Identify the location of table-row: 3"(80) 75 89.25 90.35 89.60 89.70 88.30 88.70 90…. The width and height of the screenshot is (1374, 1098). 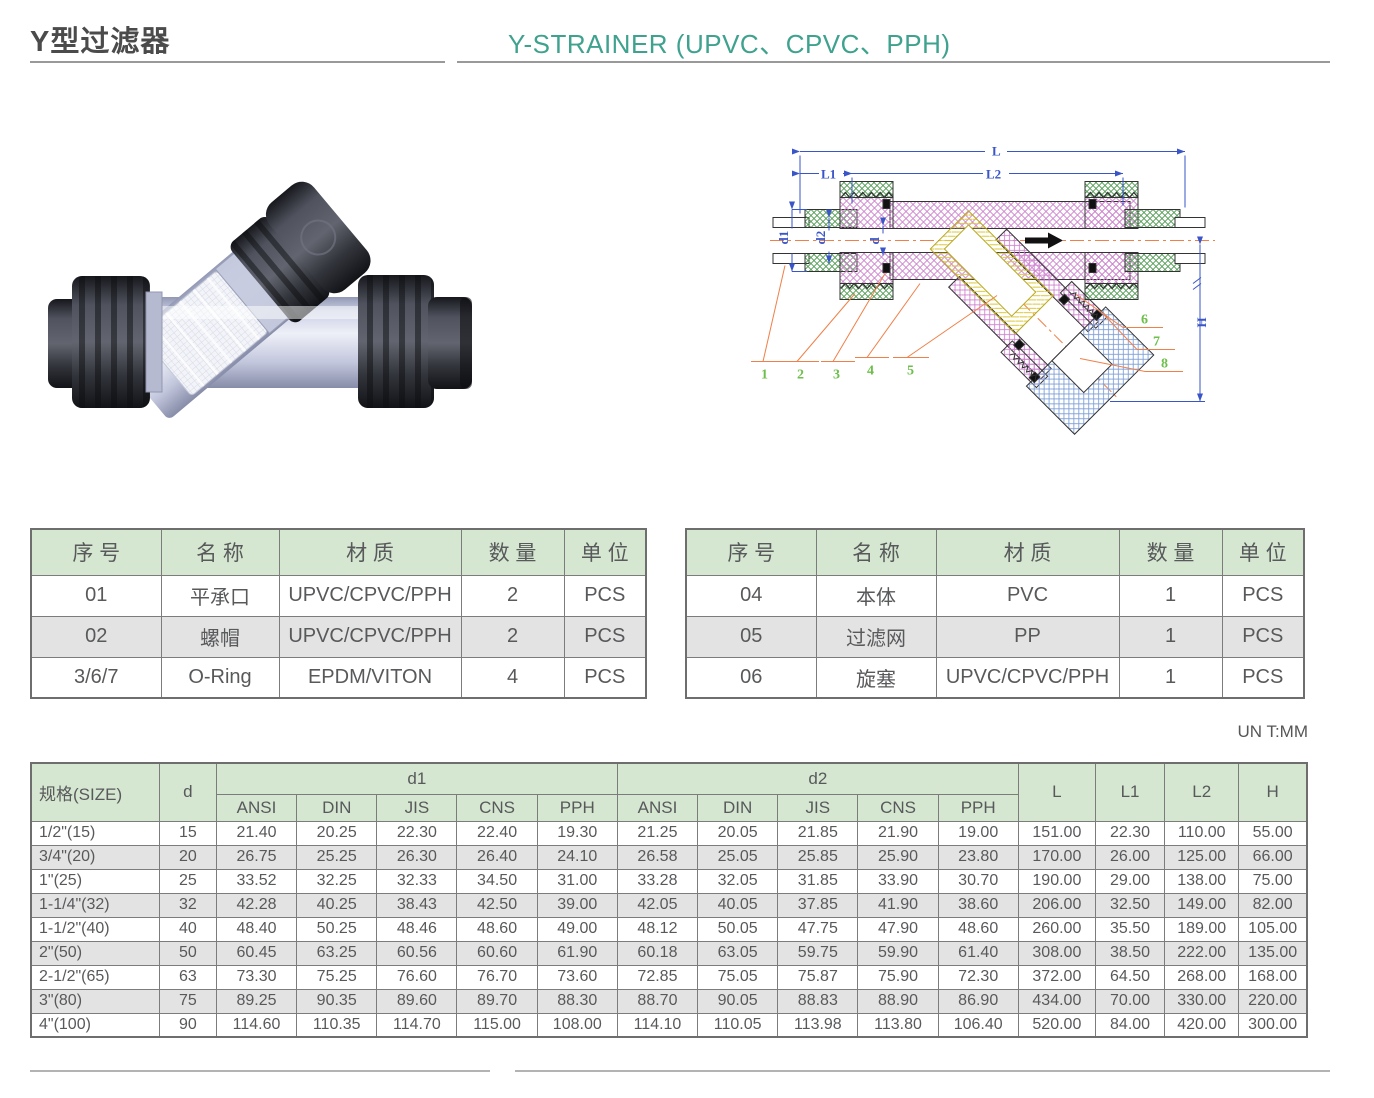
(669, 1001).